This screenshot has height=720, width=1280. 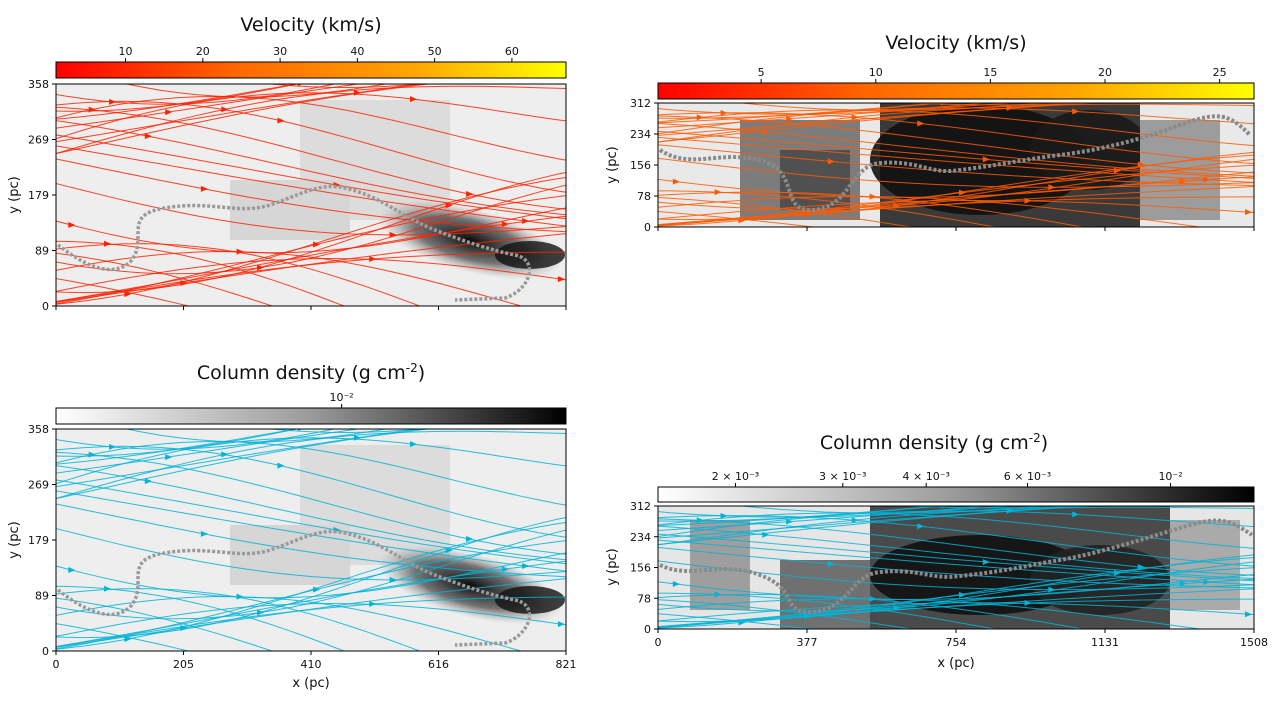 I want to click on y-tick-label: 358, so click(x=38, y=84).